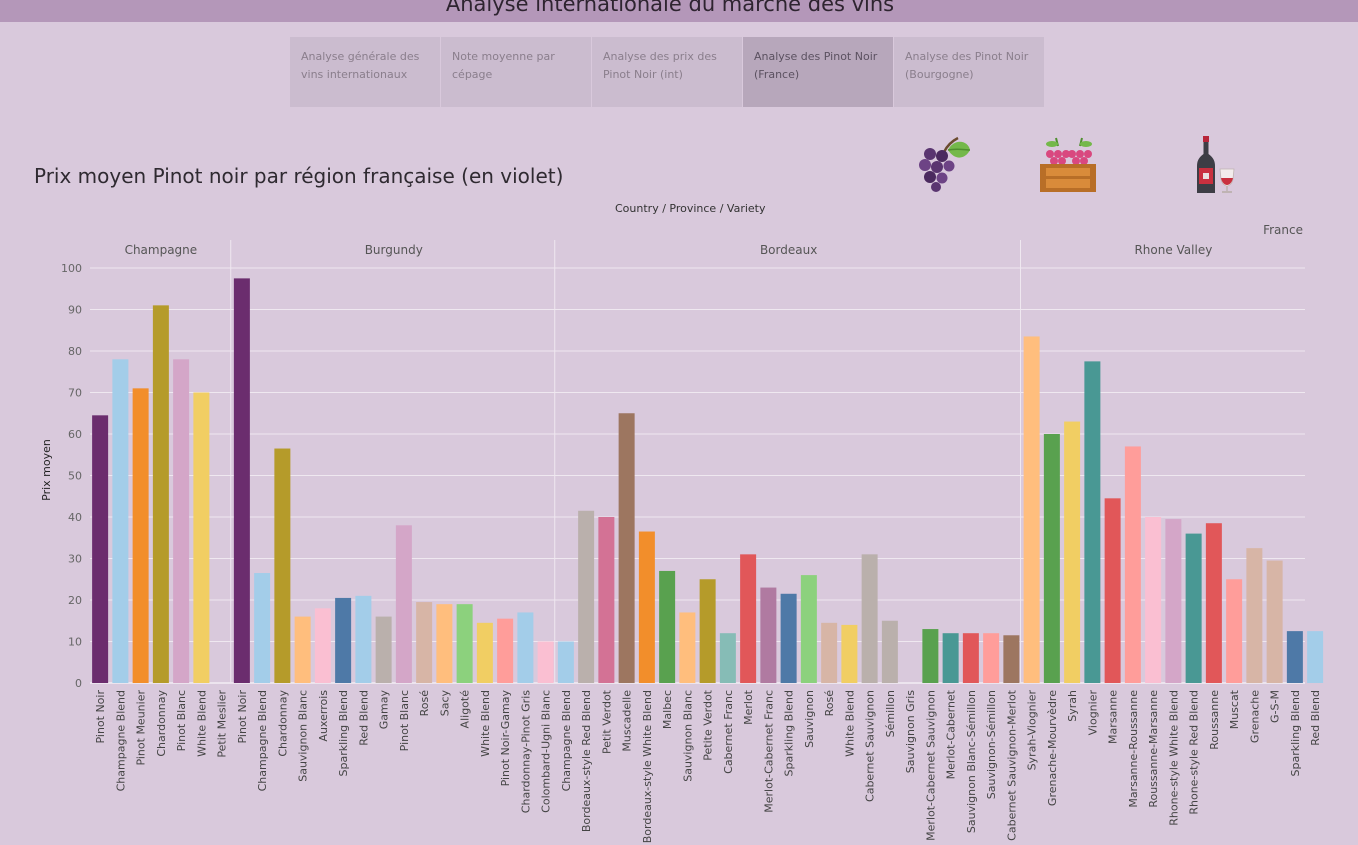 This screenshot has width=1358, height=845. I want to click on x-tick-label: Pinot Blanc, so click(181, 720).